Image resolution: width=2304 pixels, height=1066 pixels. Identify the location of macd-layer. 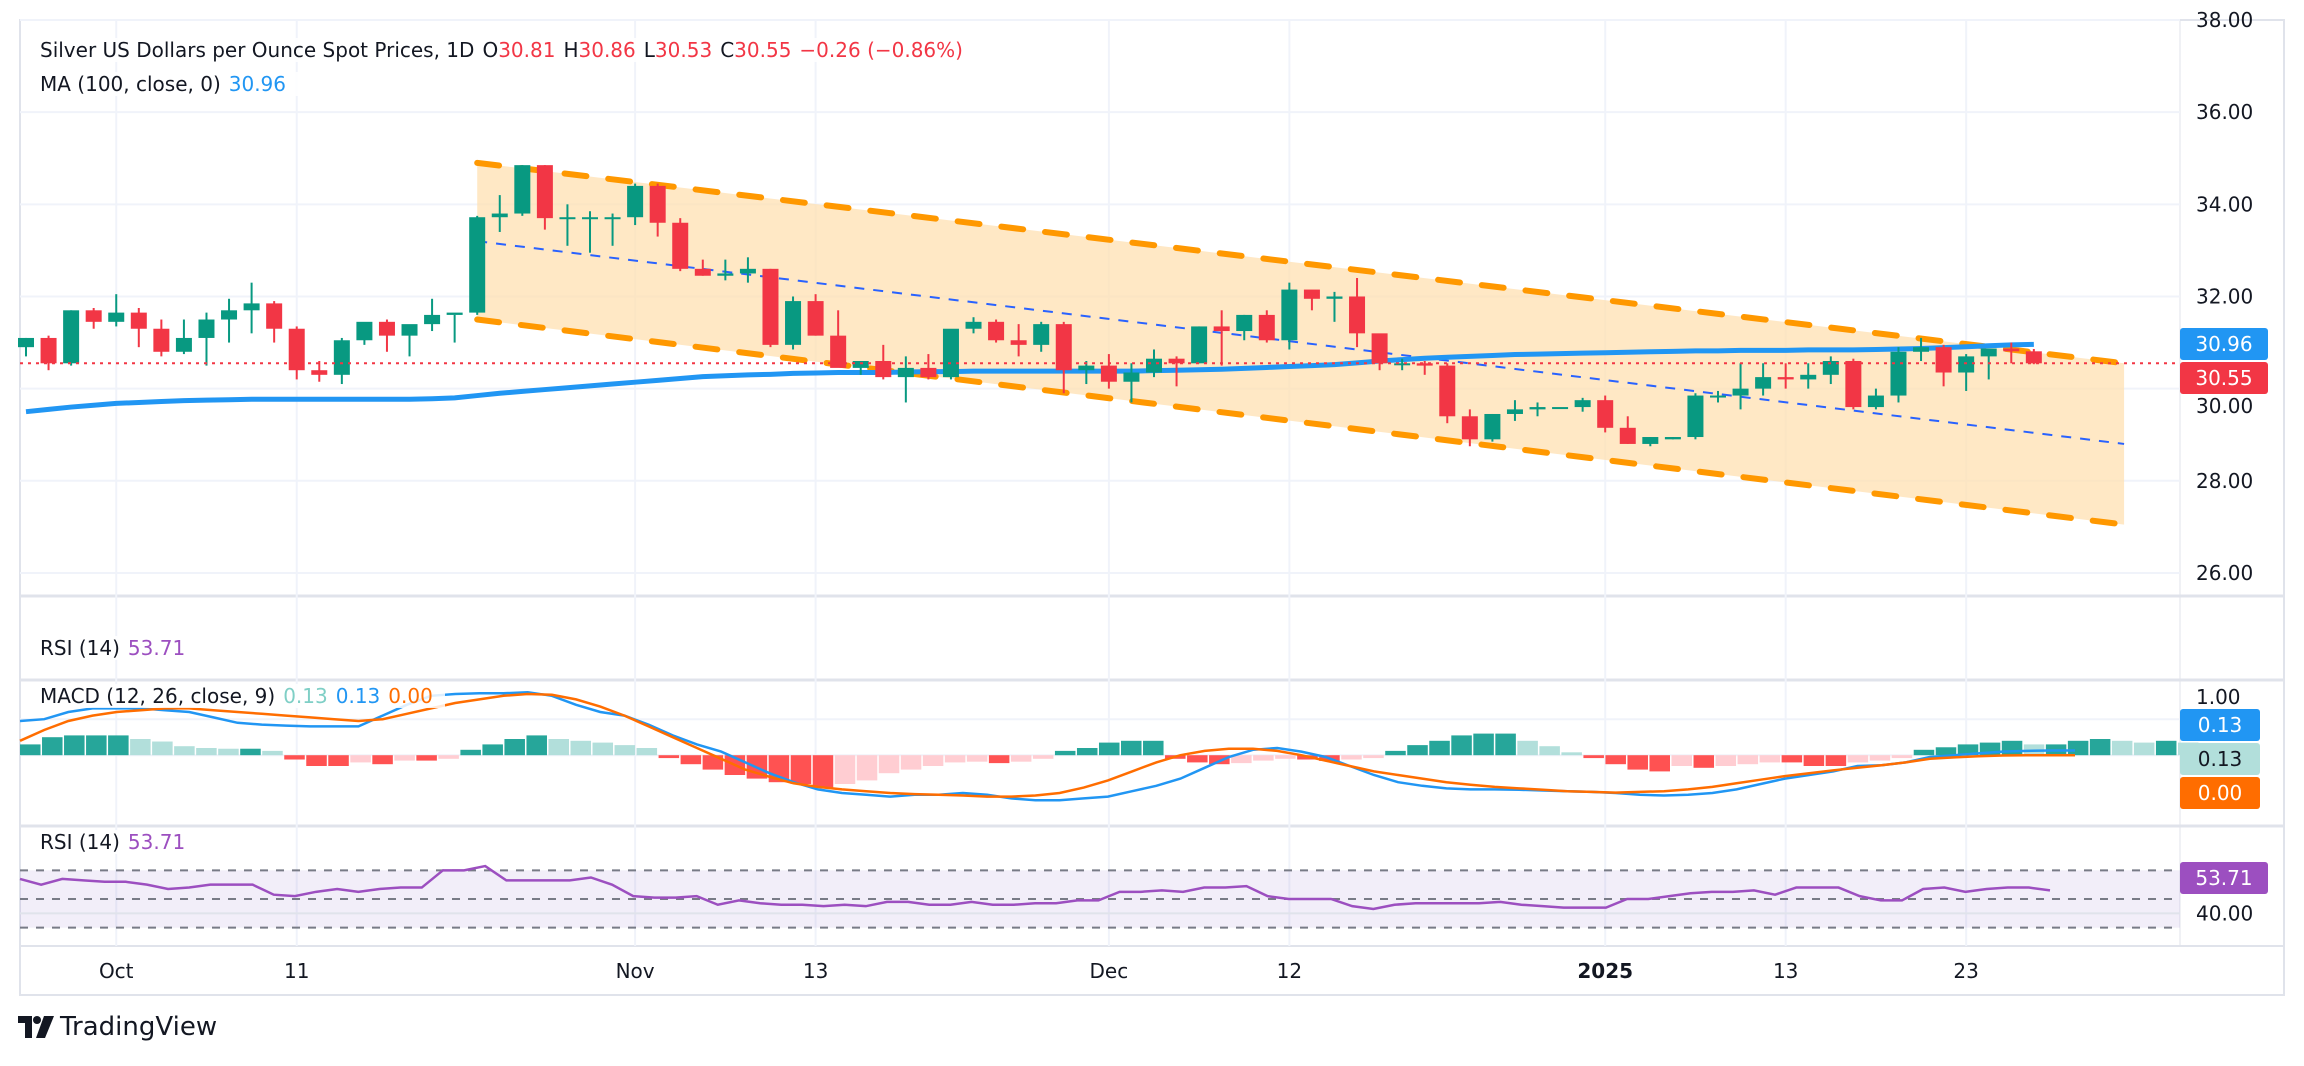
(1120, 746).